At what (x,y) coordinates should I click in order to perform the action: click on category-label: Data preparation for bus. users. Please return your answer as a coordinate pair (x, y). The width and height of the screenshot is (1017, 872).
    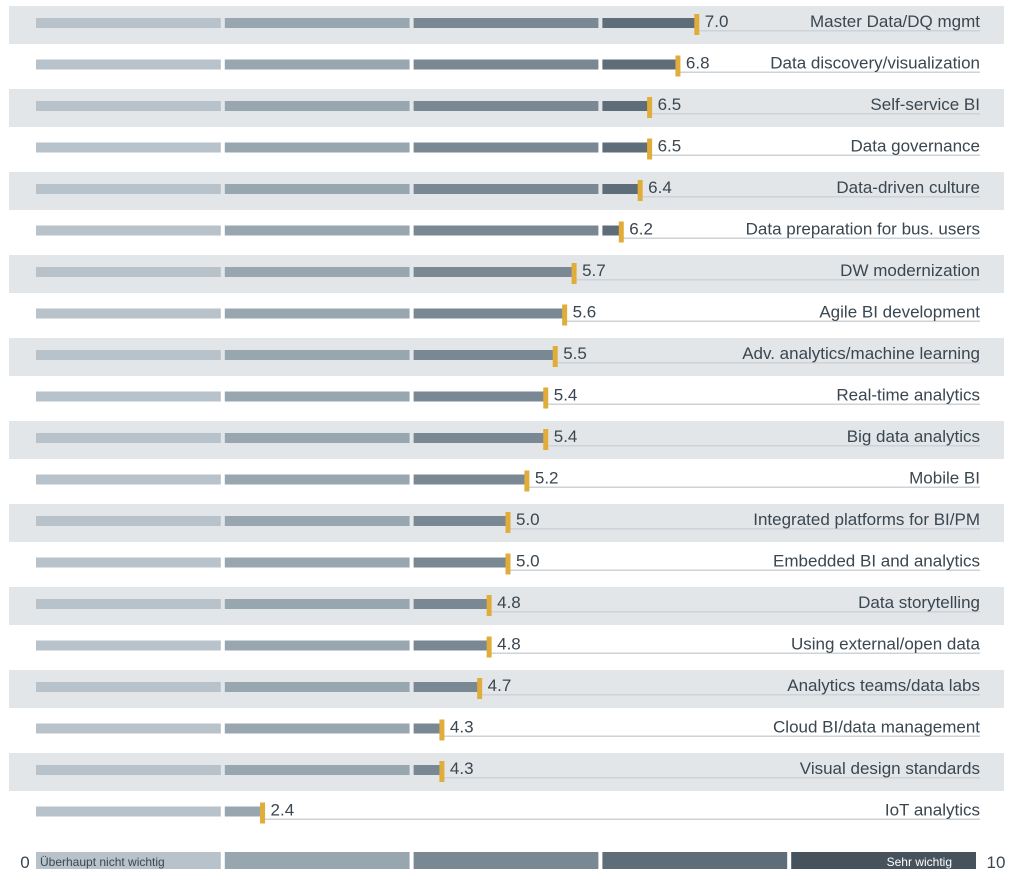
    Looking at the image, I should click on (863, 229).